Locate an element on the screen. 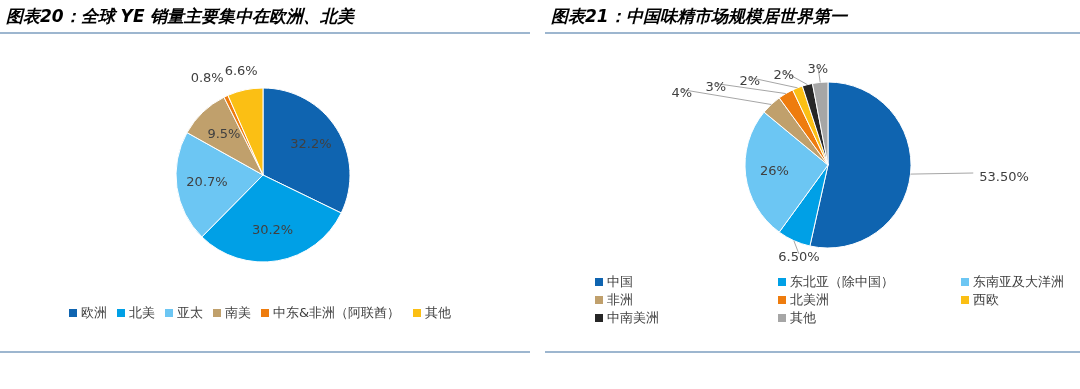 The height and width of the screenshot is (389, 1080). legend-label: 中东&非洲（阿联酋） is located at coordinates (337, 312).